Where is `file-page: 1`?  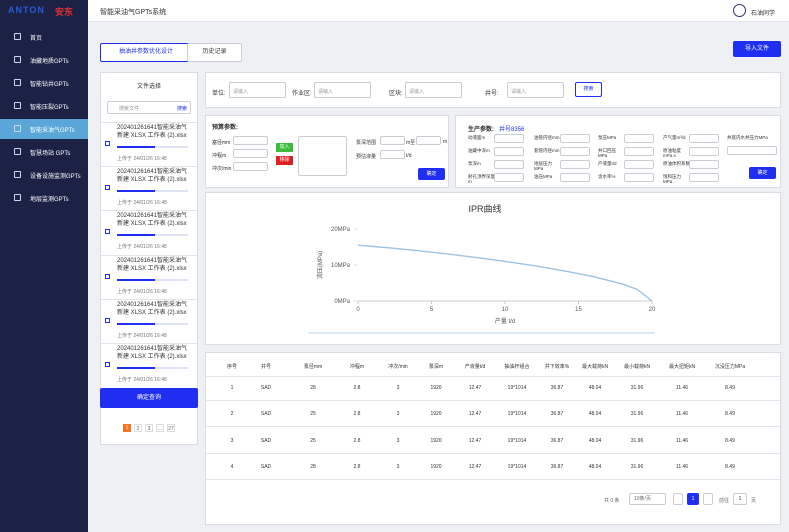
file-page: 1 is located at coordinates (127, 428).